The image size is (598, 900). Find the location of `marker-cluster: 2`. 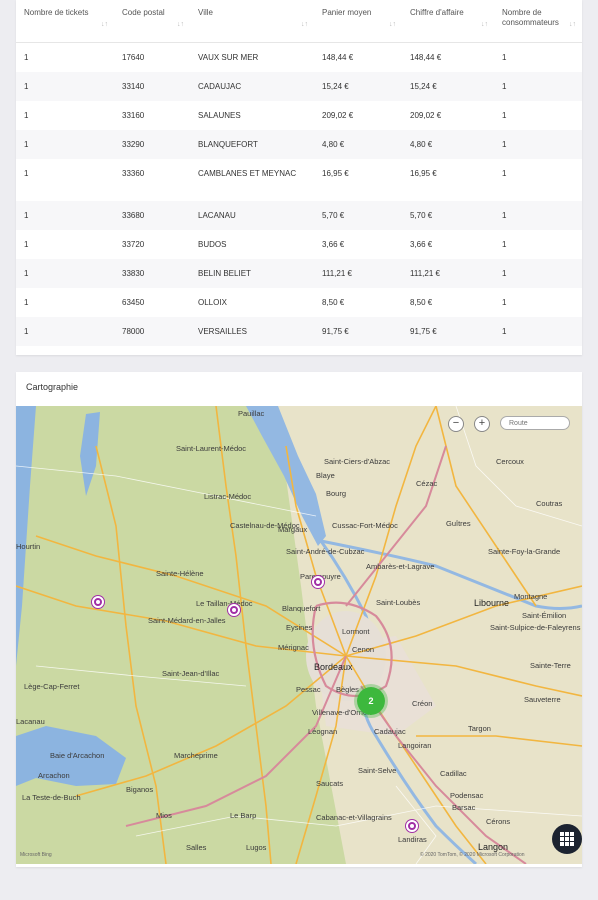

marker-cluster: 2 is located at coordinates (371, 701).